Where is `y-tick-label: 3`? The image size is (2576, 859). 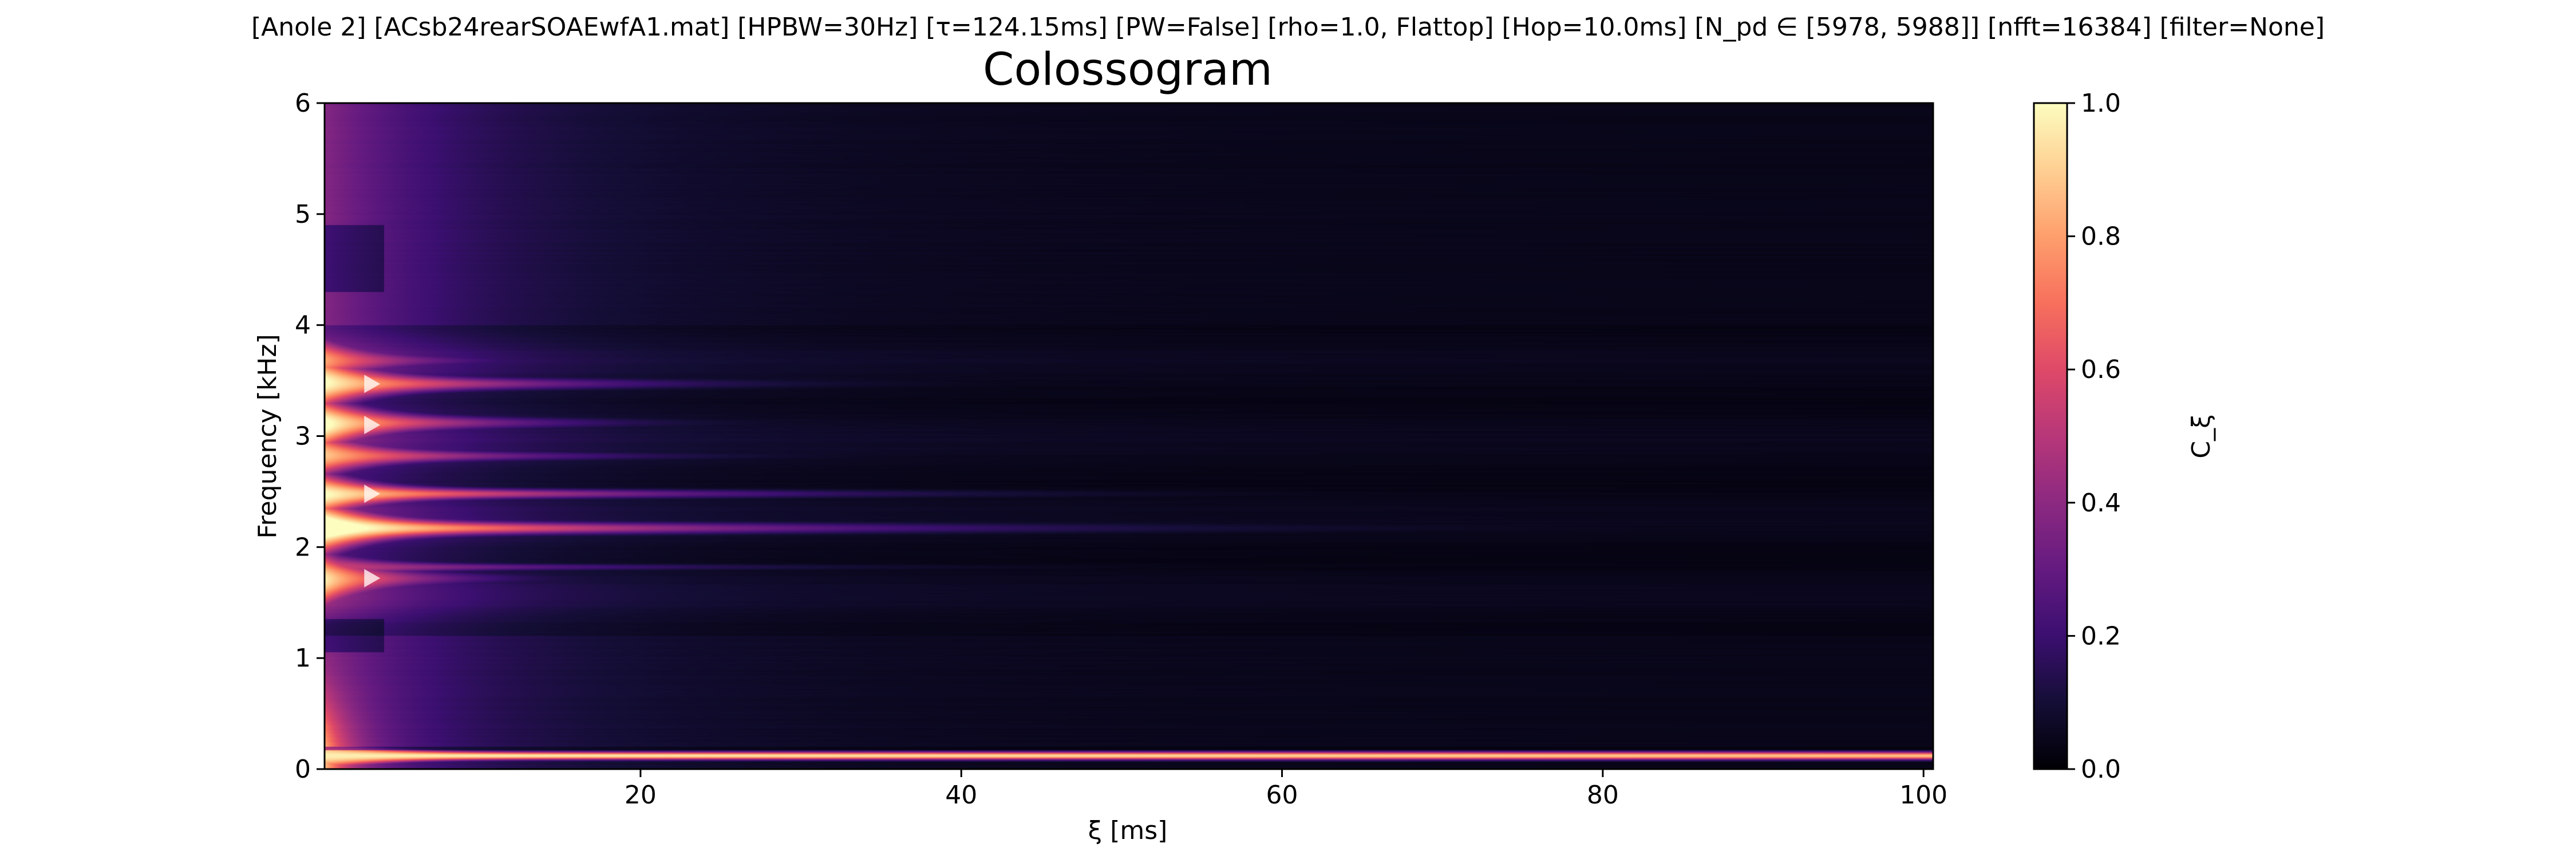 y-tick-label: 3 is located at coordinates (303, 436).